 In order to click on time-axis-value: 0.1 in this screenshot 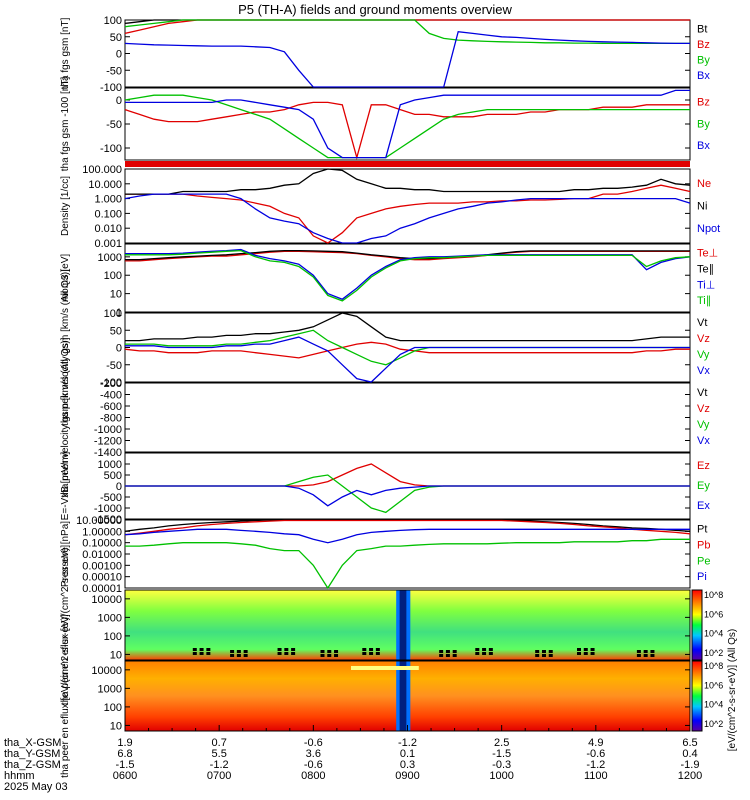, I will do `click(407, 754)`.